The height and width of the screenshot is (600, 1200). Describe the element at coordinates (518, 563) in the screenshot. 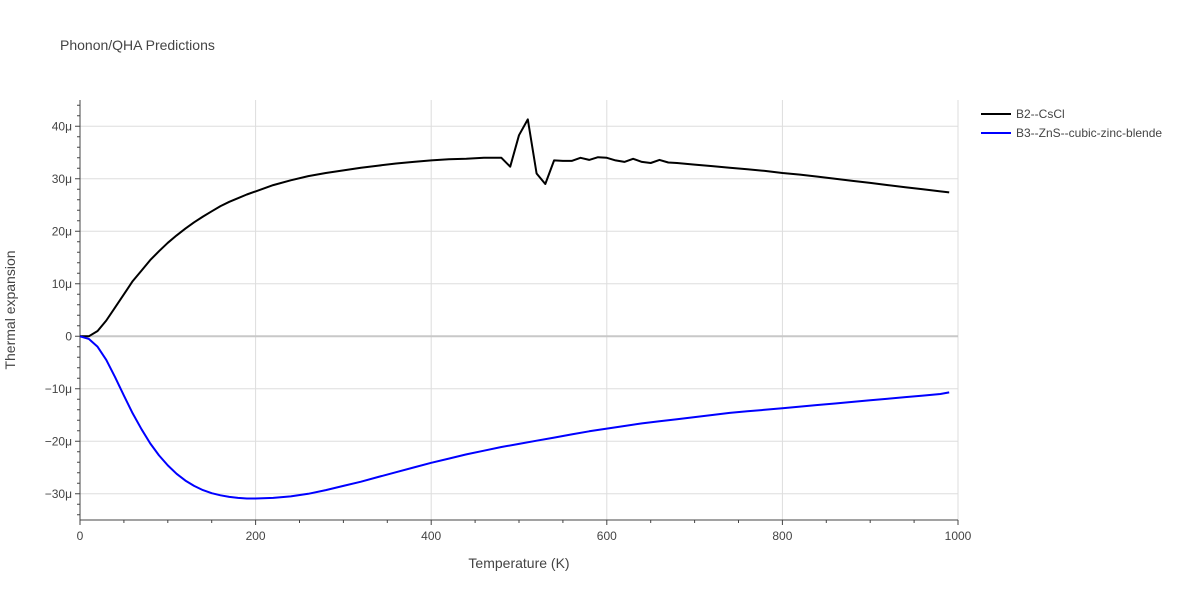

I see `x-axis-title: Temperature (K)` at that location.